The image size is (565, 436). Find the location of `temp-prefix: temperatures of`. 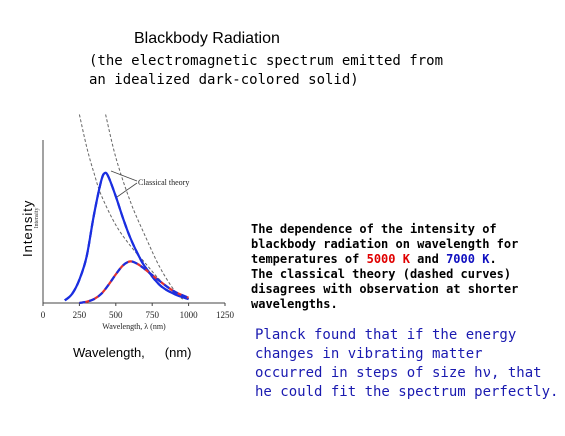

temp-prefix: temperatures of is located at coordinates (309, 259).